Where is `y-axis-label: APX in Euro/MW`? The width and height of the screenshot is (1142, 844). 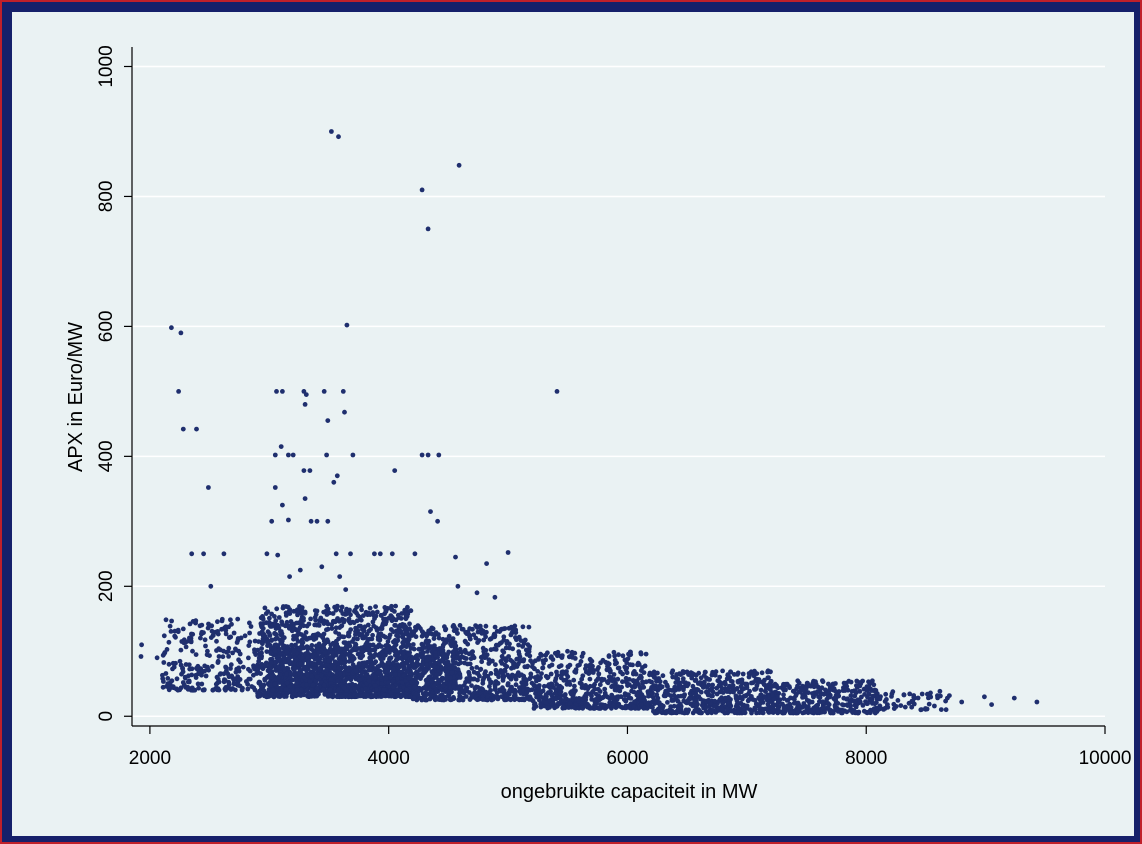 y-axis-label: APX in Euro/MW is located at coordinates (76, 397).